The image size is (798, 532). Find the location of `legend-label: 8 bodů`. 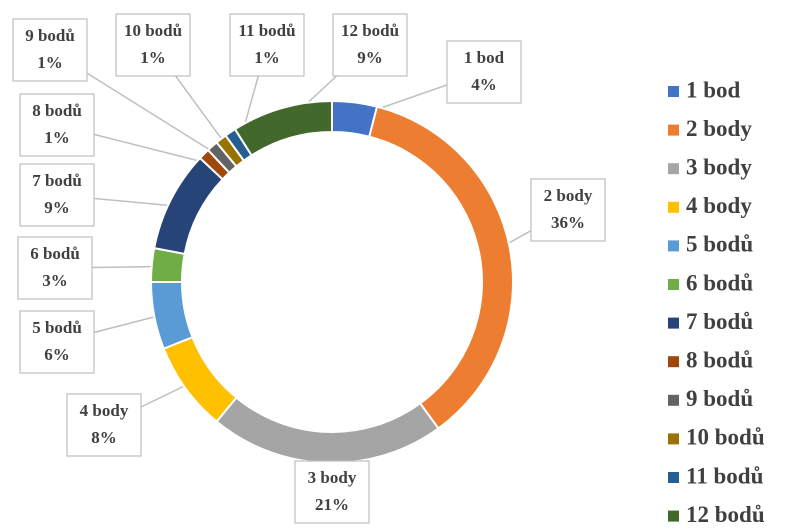

legend-label: 8 bodů is located at coordinates (719, 359).